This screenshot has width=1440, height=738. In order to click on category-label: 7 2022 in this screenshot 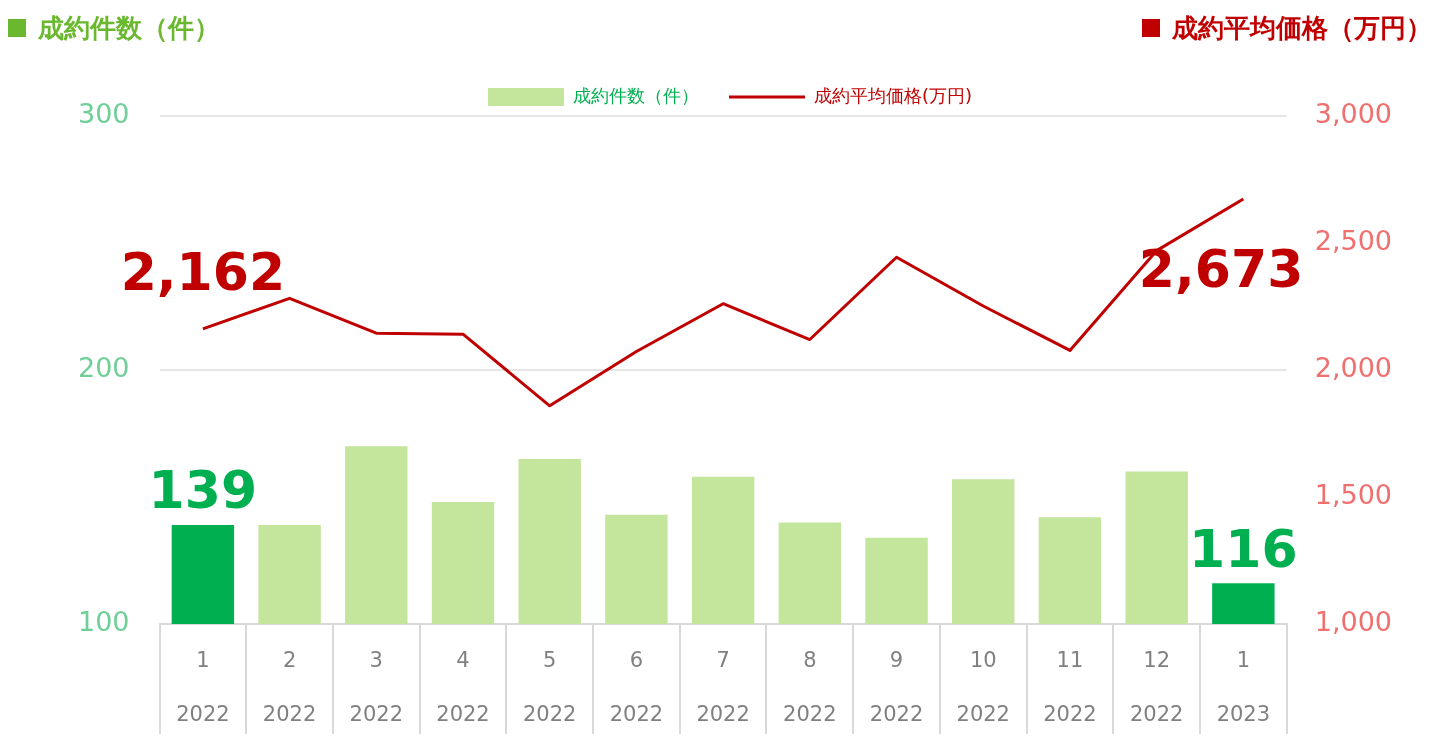, I will do `click(723, 687)`.